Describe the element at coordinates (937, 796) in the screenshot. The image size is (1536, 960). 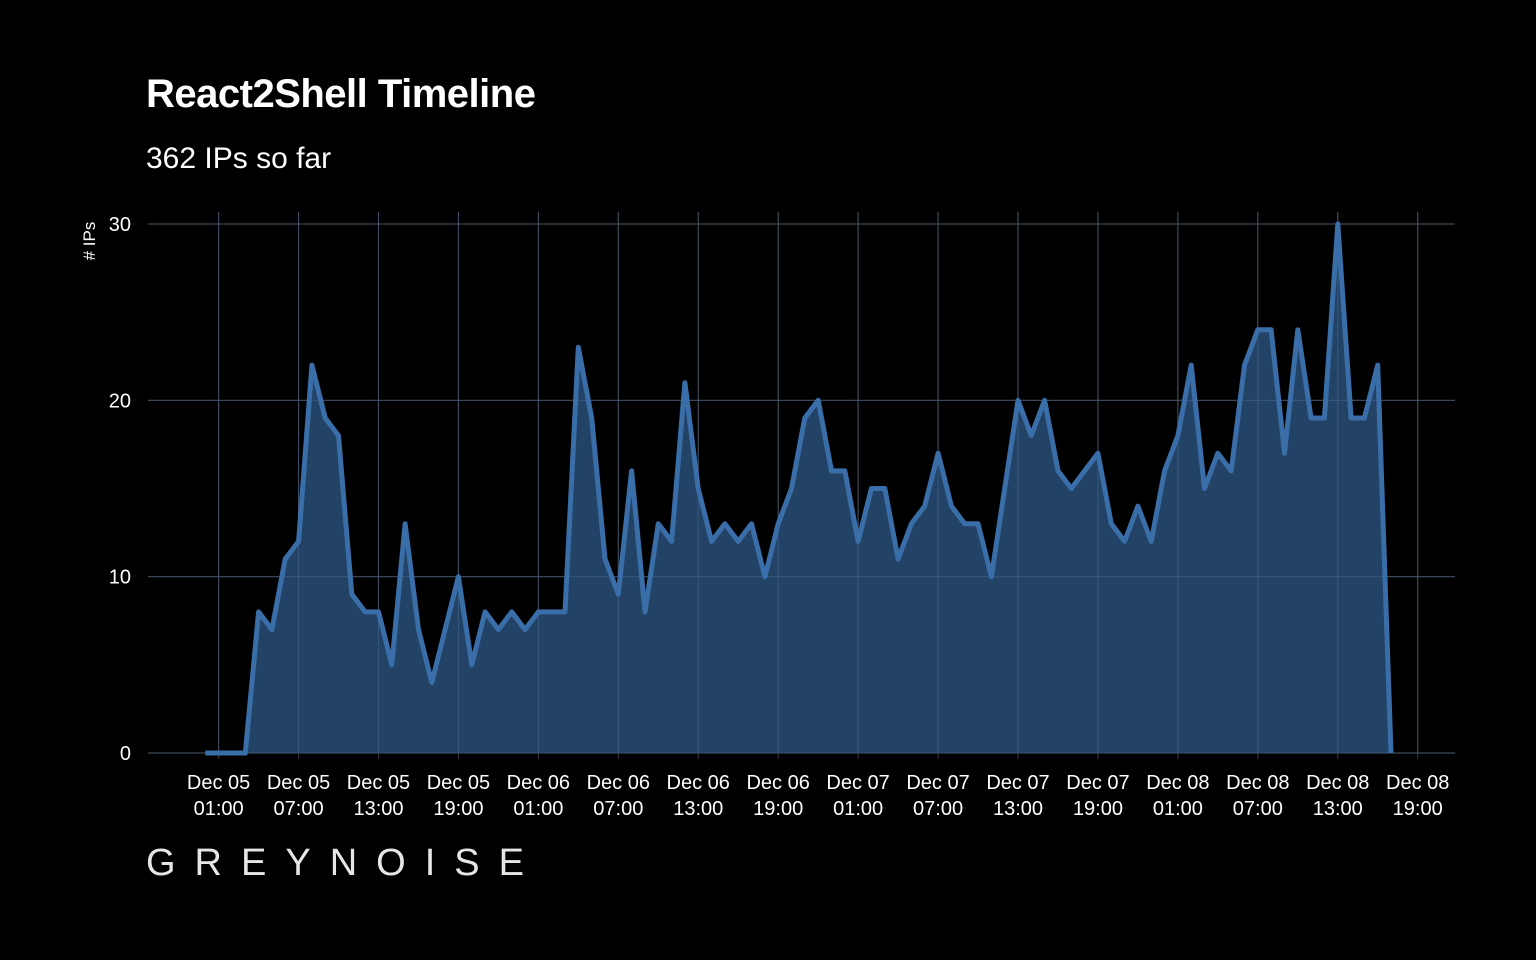
I see `x-tick-label: Dec 07 07:00` at that location.